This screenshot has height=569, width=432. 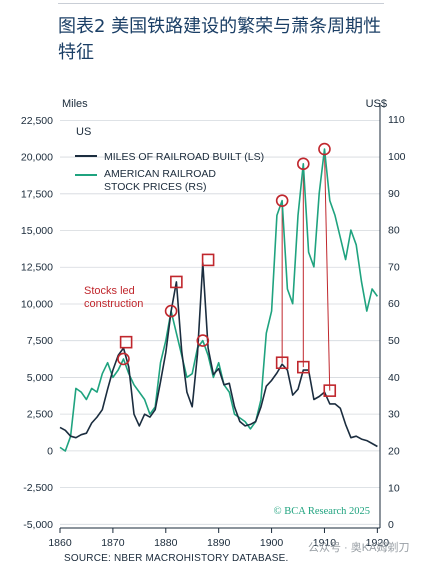 What do you see at coordinates (75, 104) in the screenshot?
I see `left-axis-unit: Miles` at bounding box center [75, 104].